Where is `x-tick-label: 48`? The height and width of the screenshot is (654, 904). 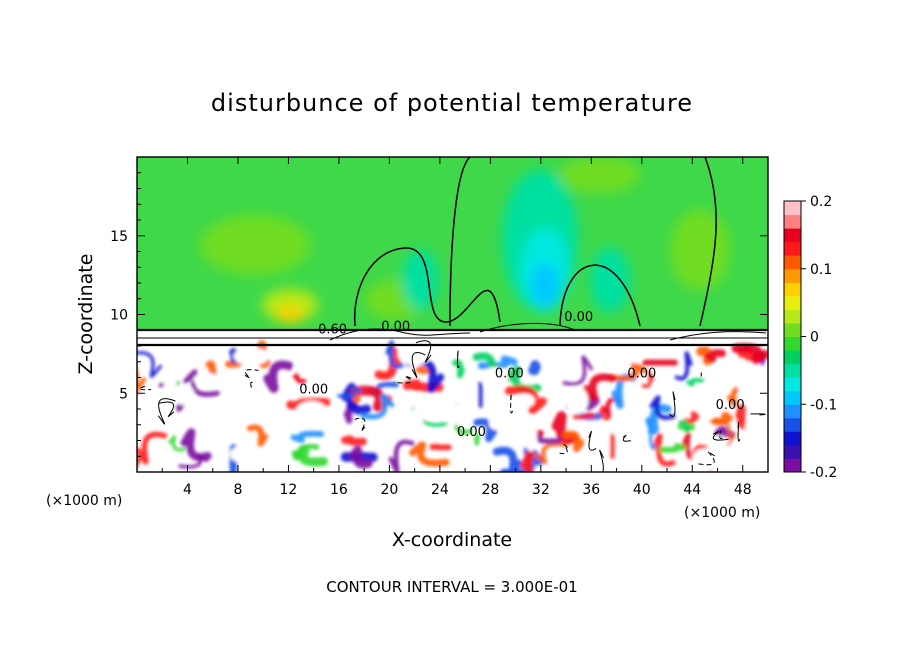
x-tick-label: 48 is located at coordinates (743, 490).